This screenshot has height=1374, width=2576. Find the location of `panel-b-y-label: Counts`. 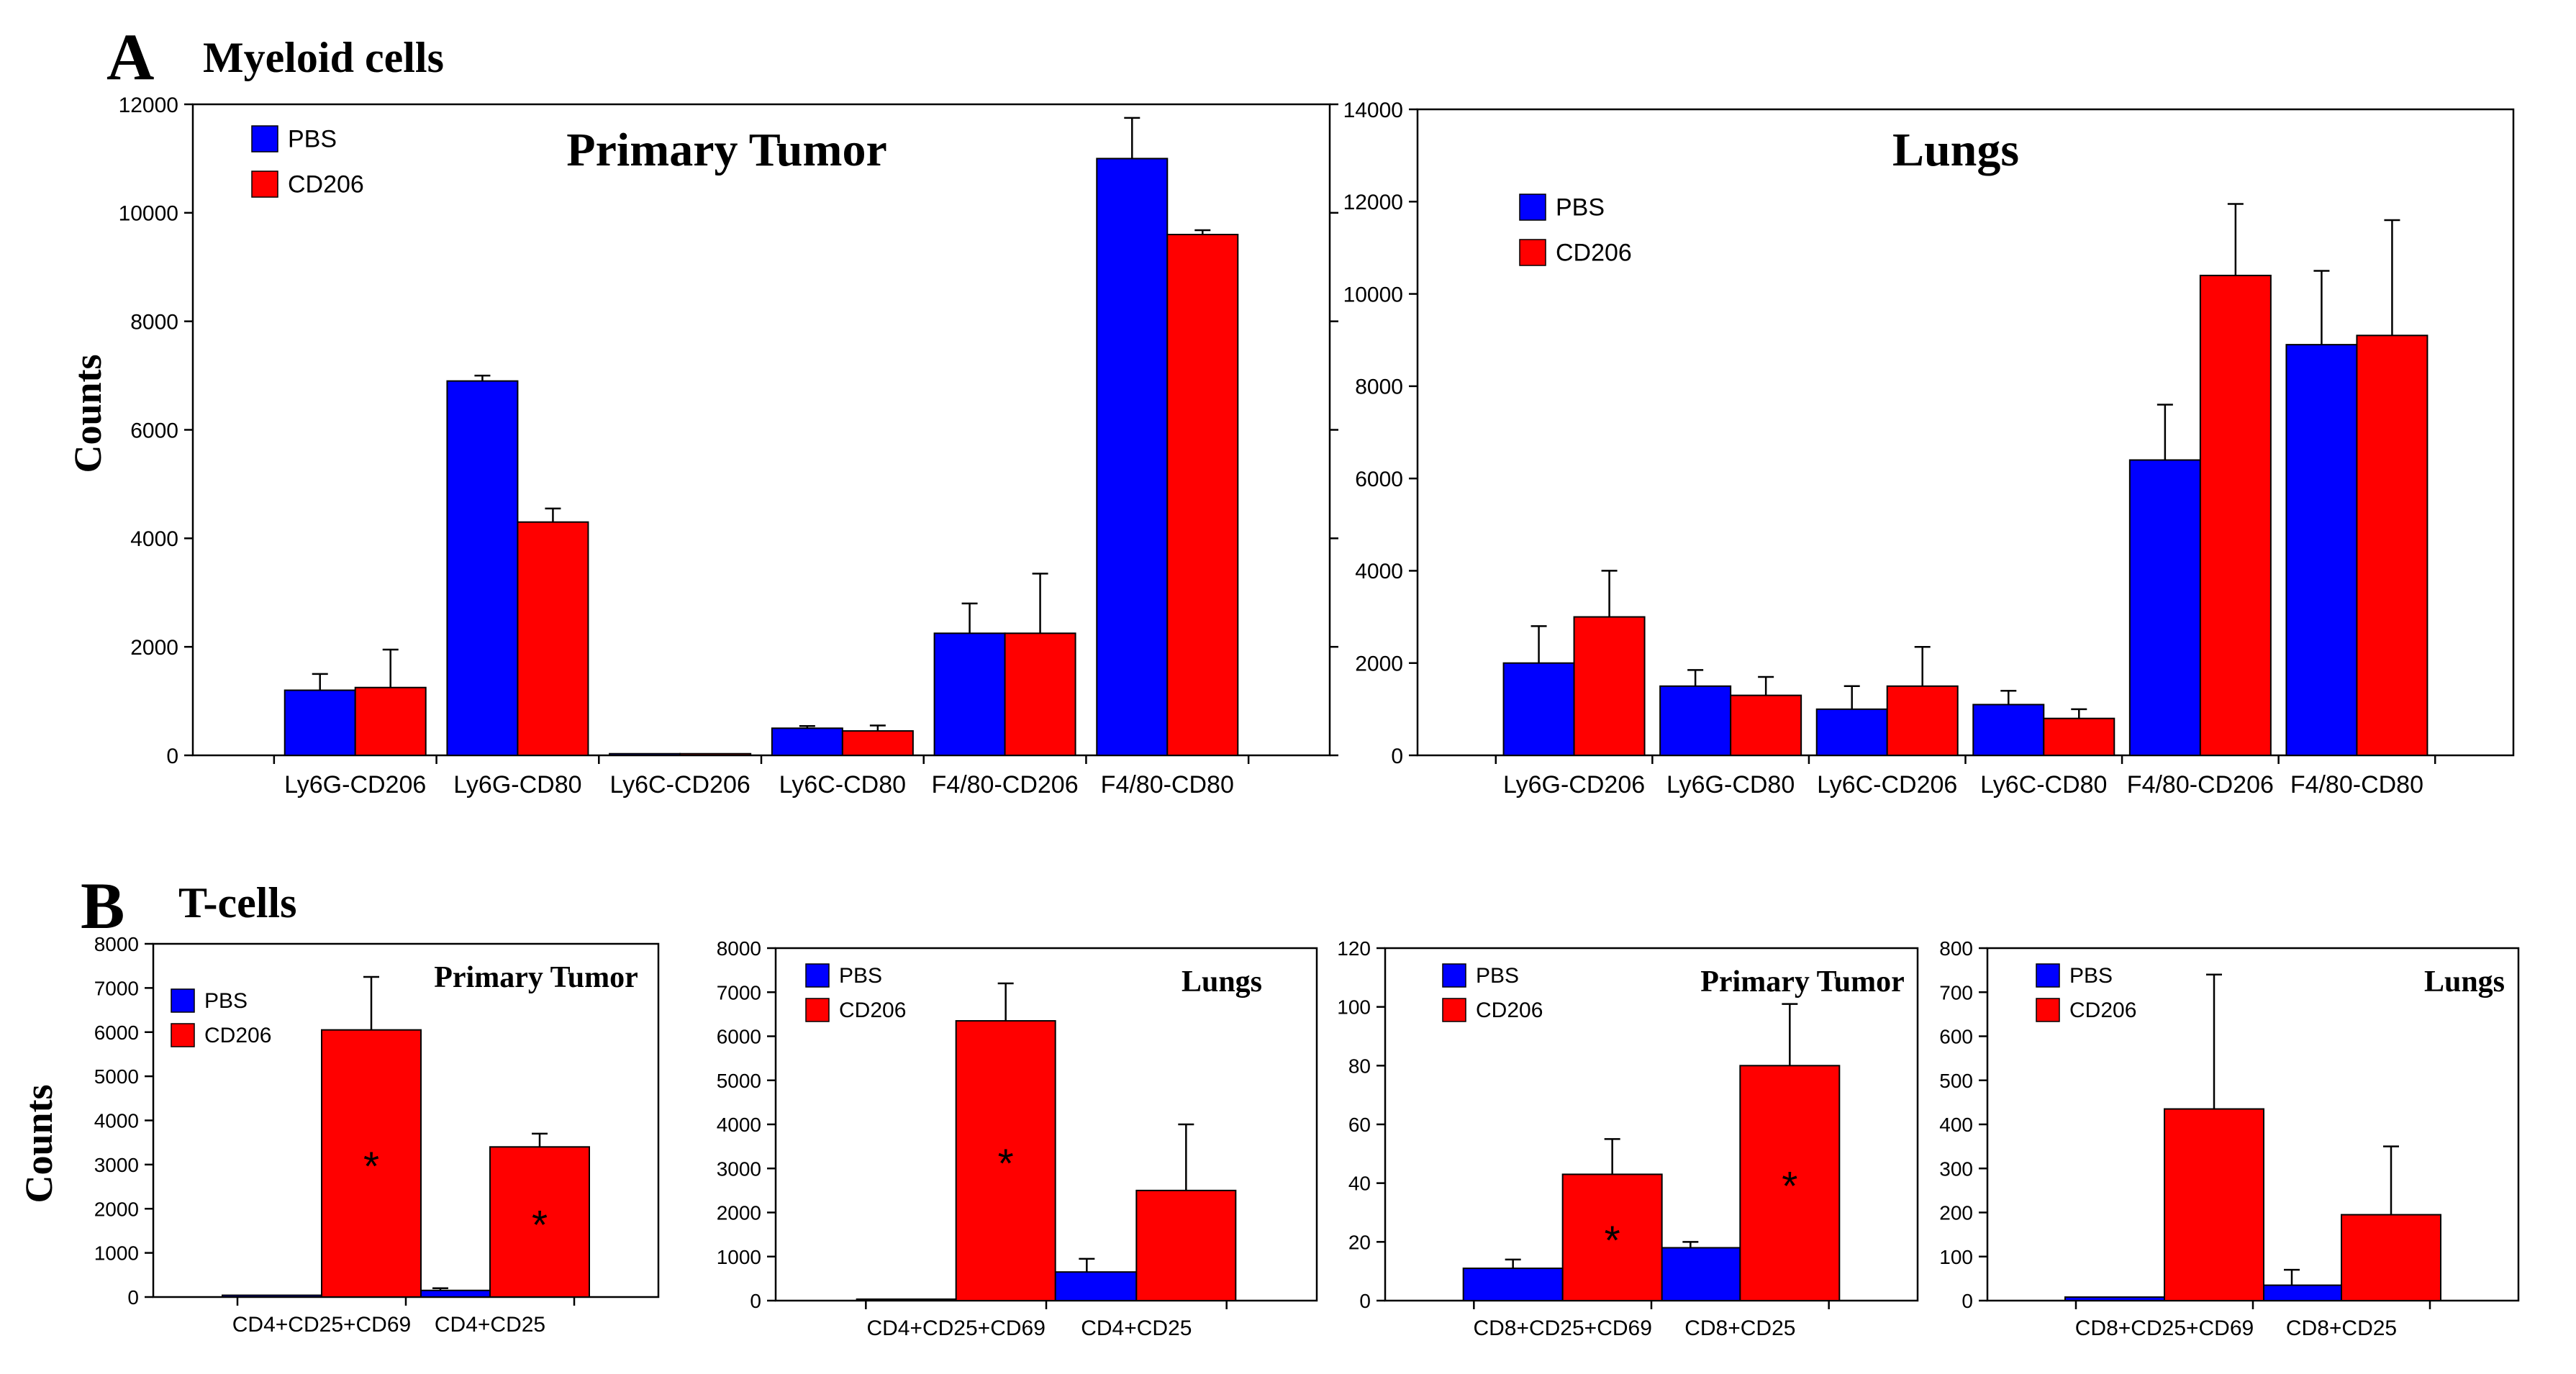

panel-b-y-label: Counts is located at coordinates (38, 1143).